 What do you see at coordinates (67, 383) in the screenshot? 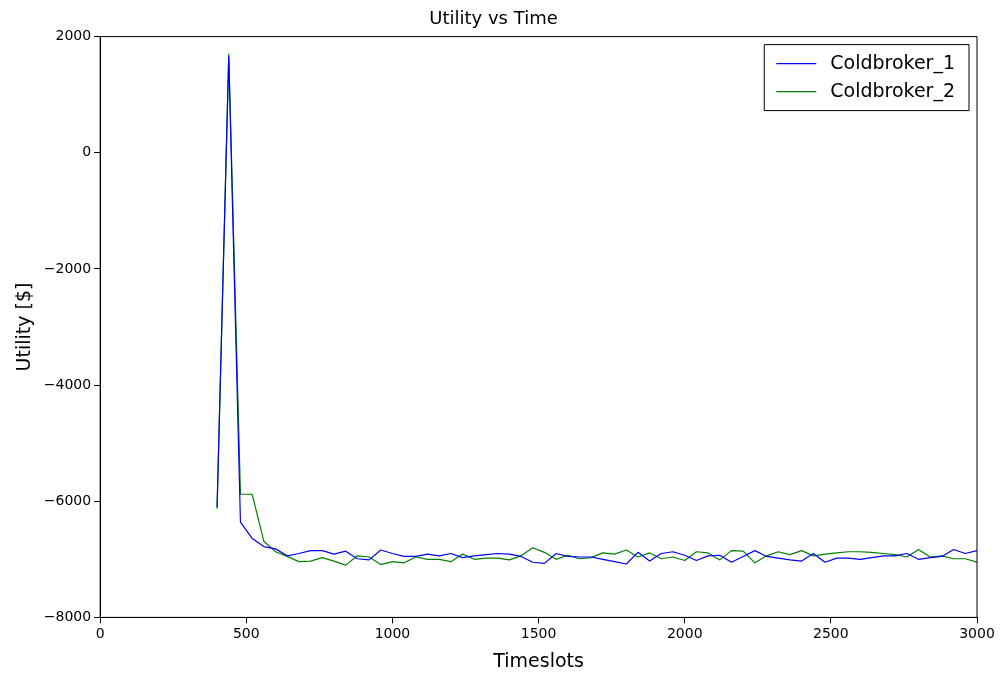
I see `y-tick-label: −4000` at bounding box center [67, 383].